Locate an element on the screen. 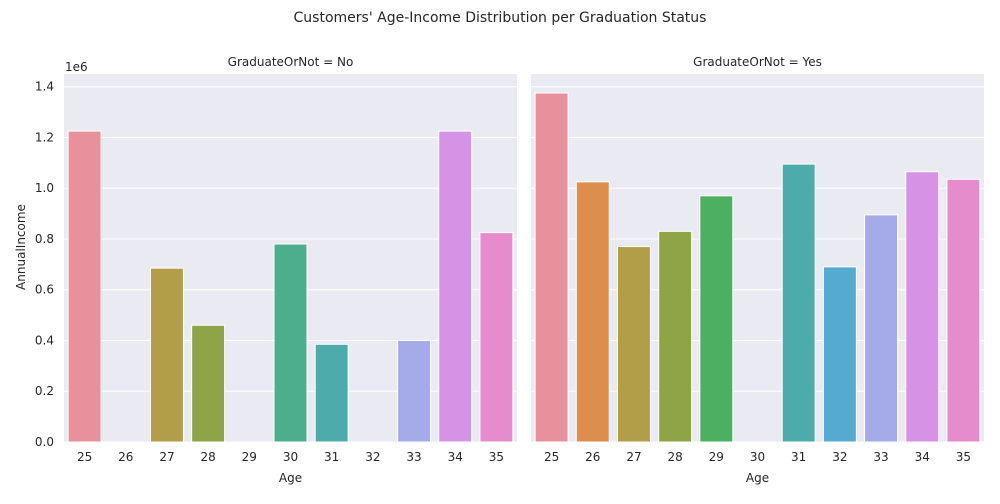 The width and height of the screenshot is (1000, 504). facet-title: GraduateOrNot = Yes is located at coordinates (757, 62).